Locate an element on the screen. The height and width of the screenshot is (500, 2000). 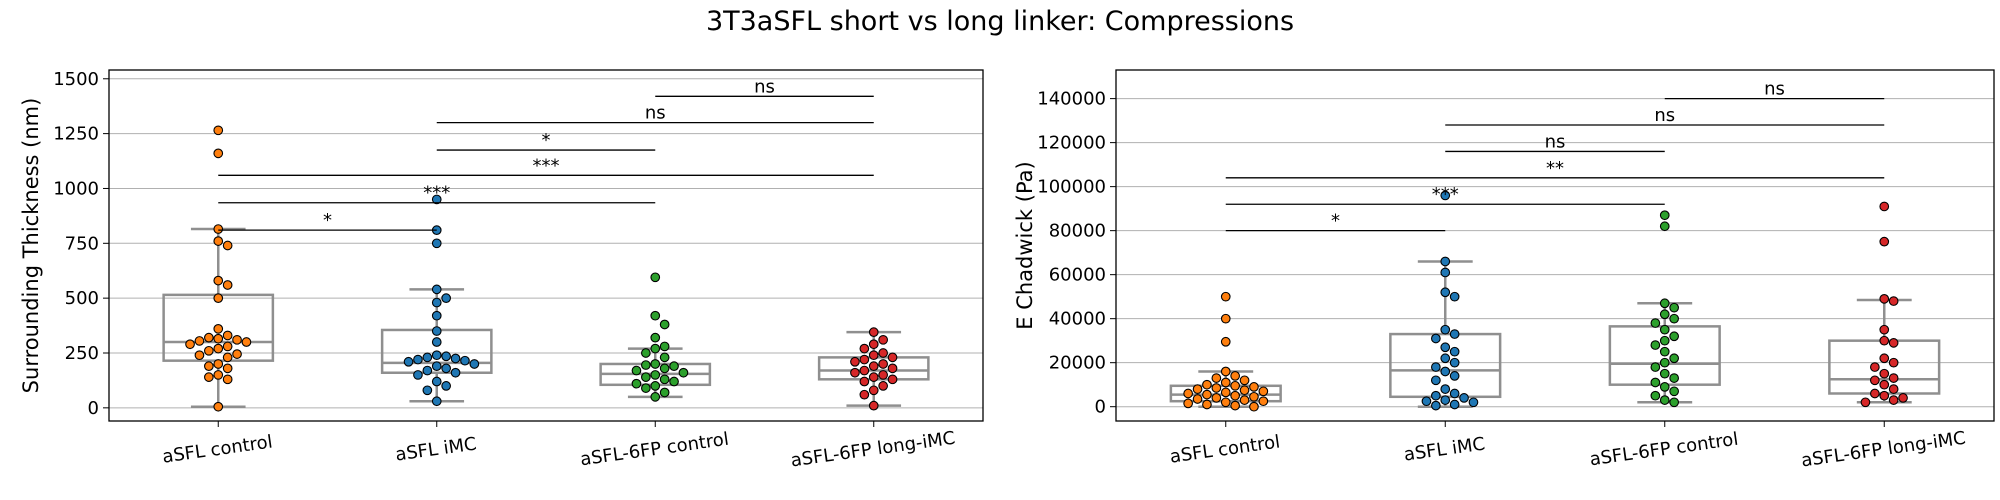
y-tick-label: 100000 is located at coordinates (1071, 187).